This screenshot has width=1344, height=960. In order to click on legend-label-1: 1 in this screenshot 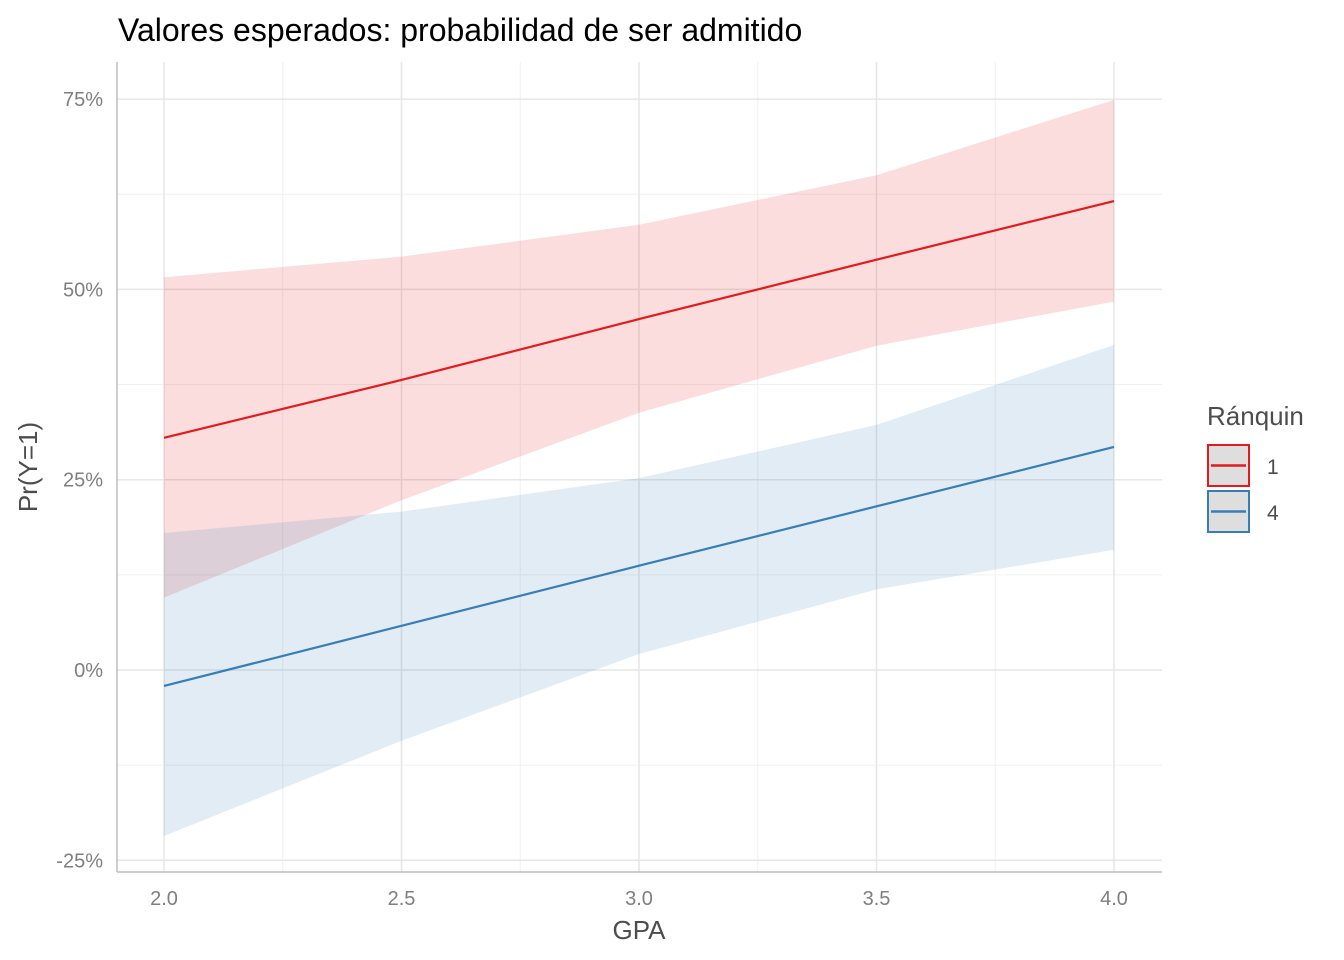, I will do `click(1273, 467)`.